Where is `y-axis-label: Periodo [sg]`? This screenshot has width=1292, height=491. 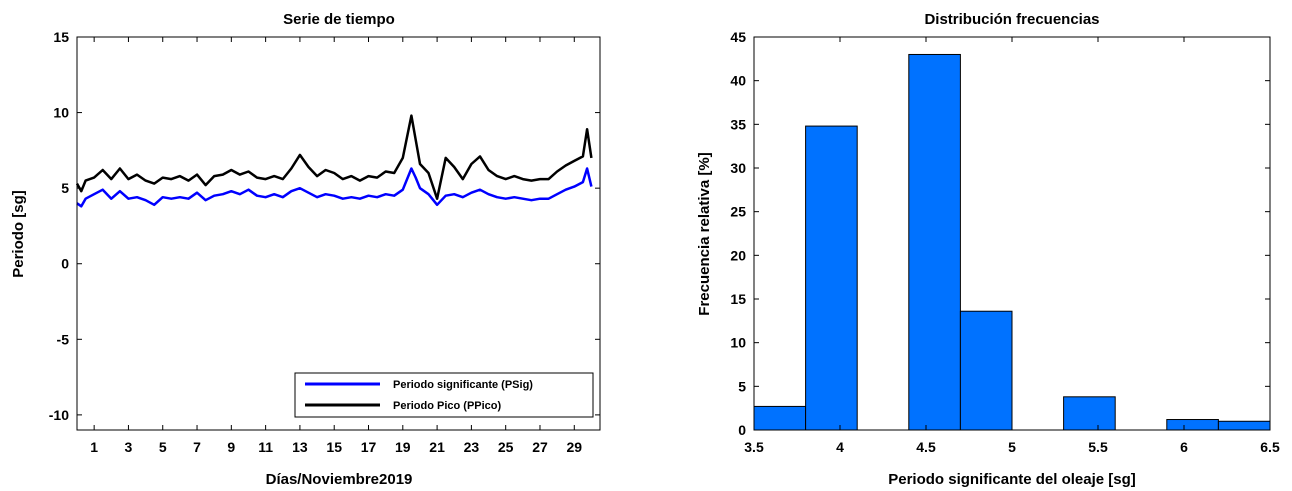
y-axis-label: Periodo [sg] is located at coordinates (18, 234).